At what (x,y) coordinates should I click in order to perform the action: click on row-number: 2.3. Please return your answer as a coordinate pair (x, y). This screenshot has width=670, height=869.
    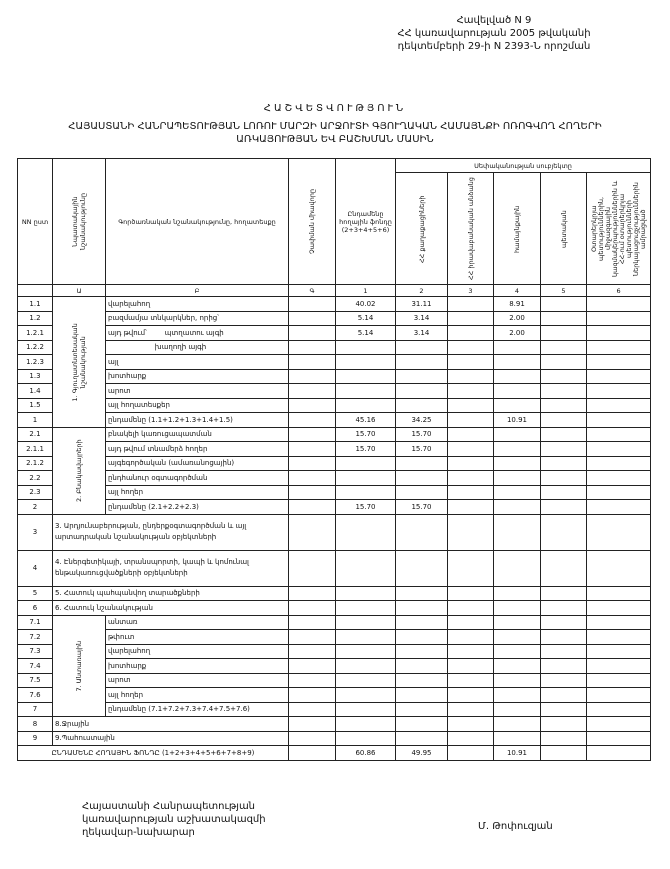
    Looking at the image, I should click on (35, 492).